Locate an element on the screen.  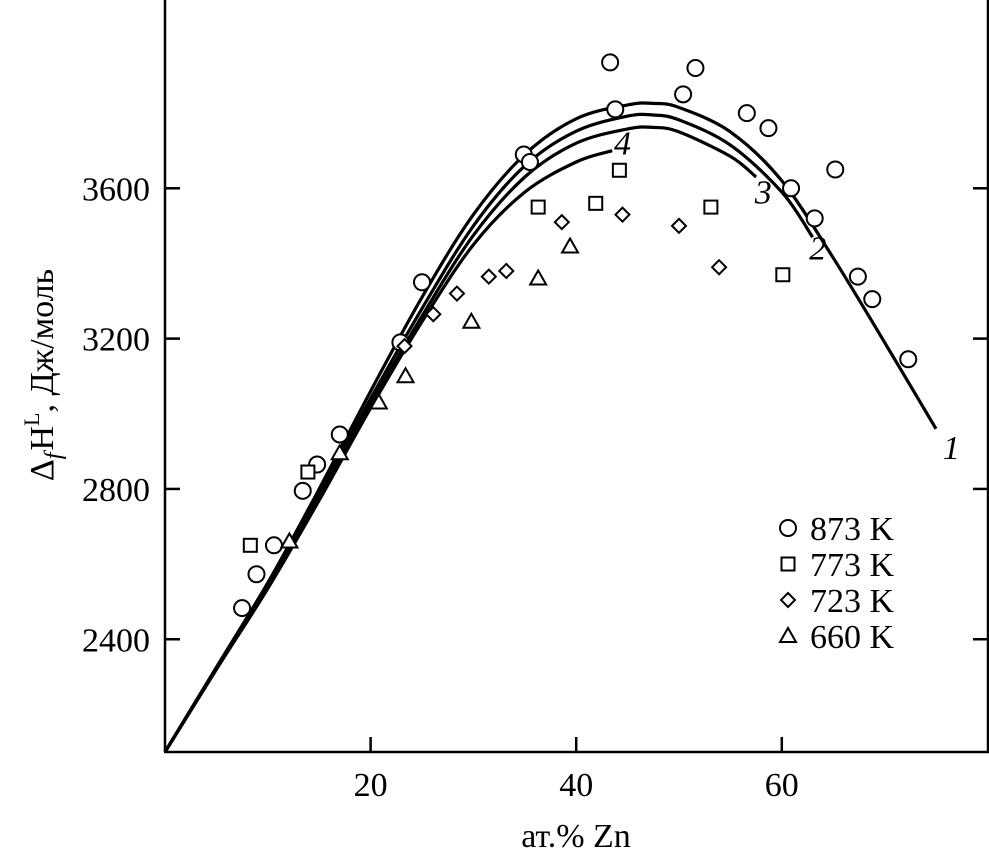
y-tick-label-2400: 2400 is located at coordinates (116, 640).